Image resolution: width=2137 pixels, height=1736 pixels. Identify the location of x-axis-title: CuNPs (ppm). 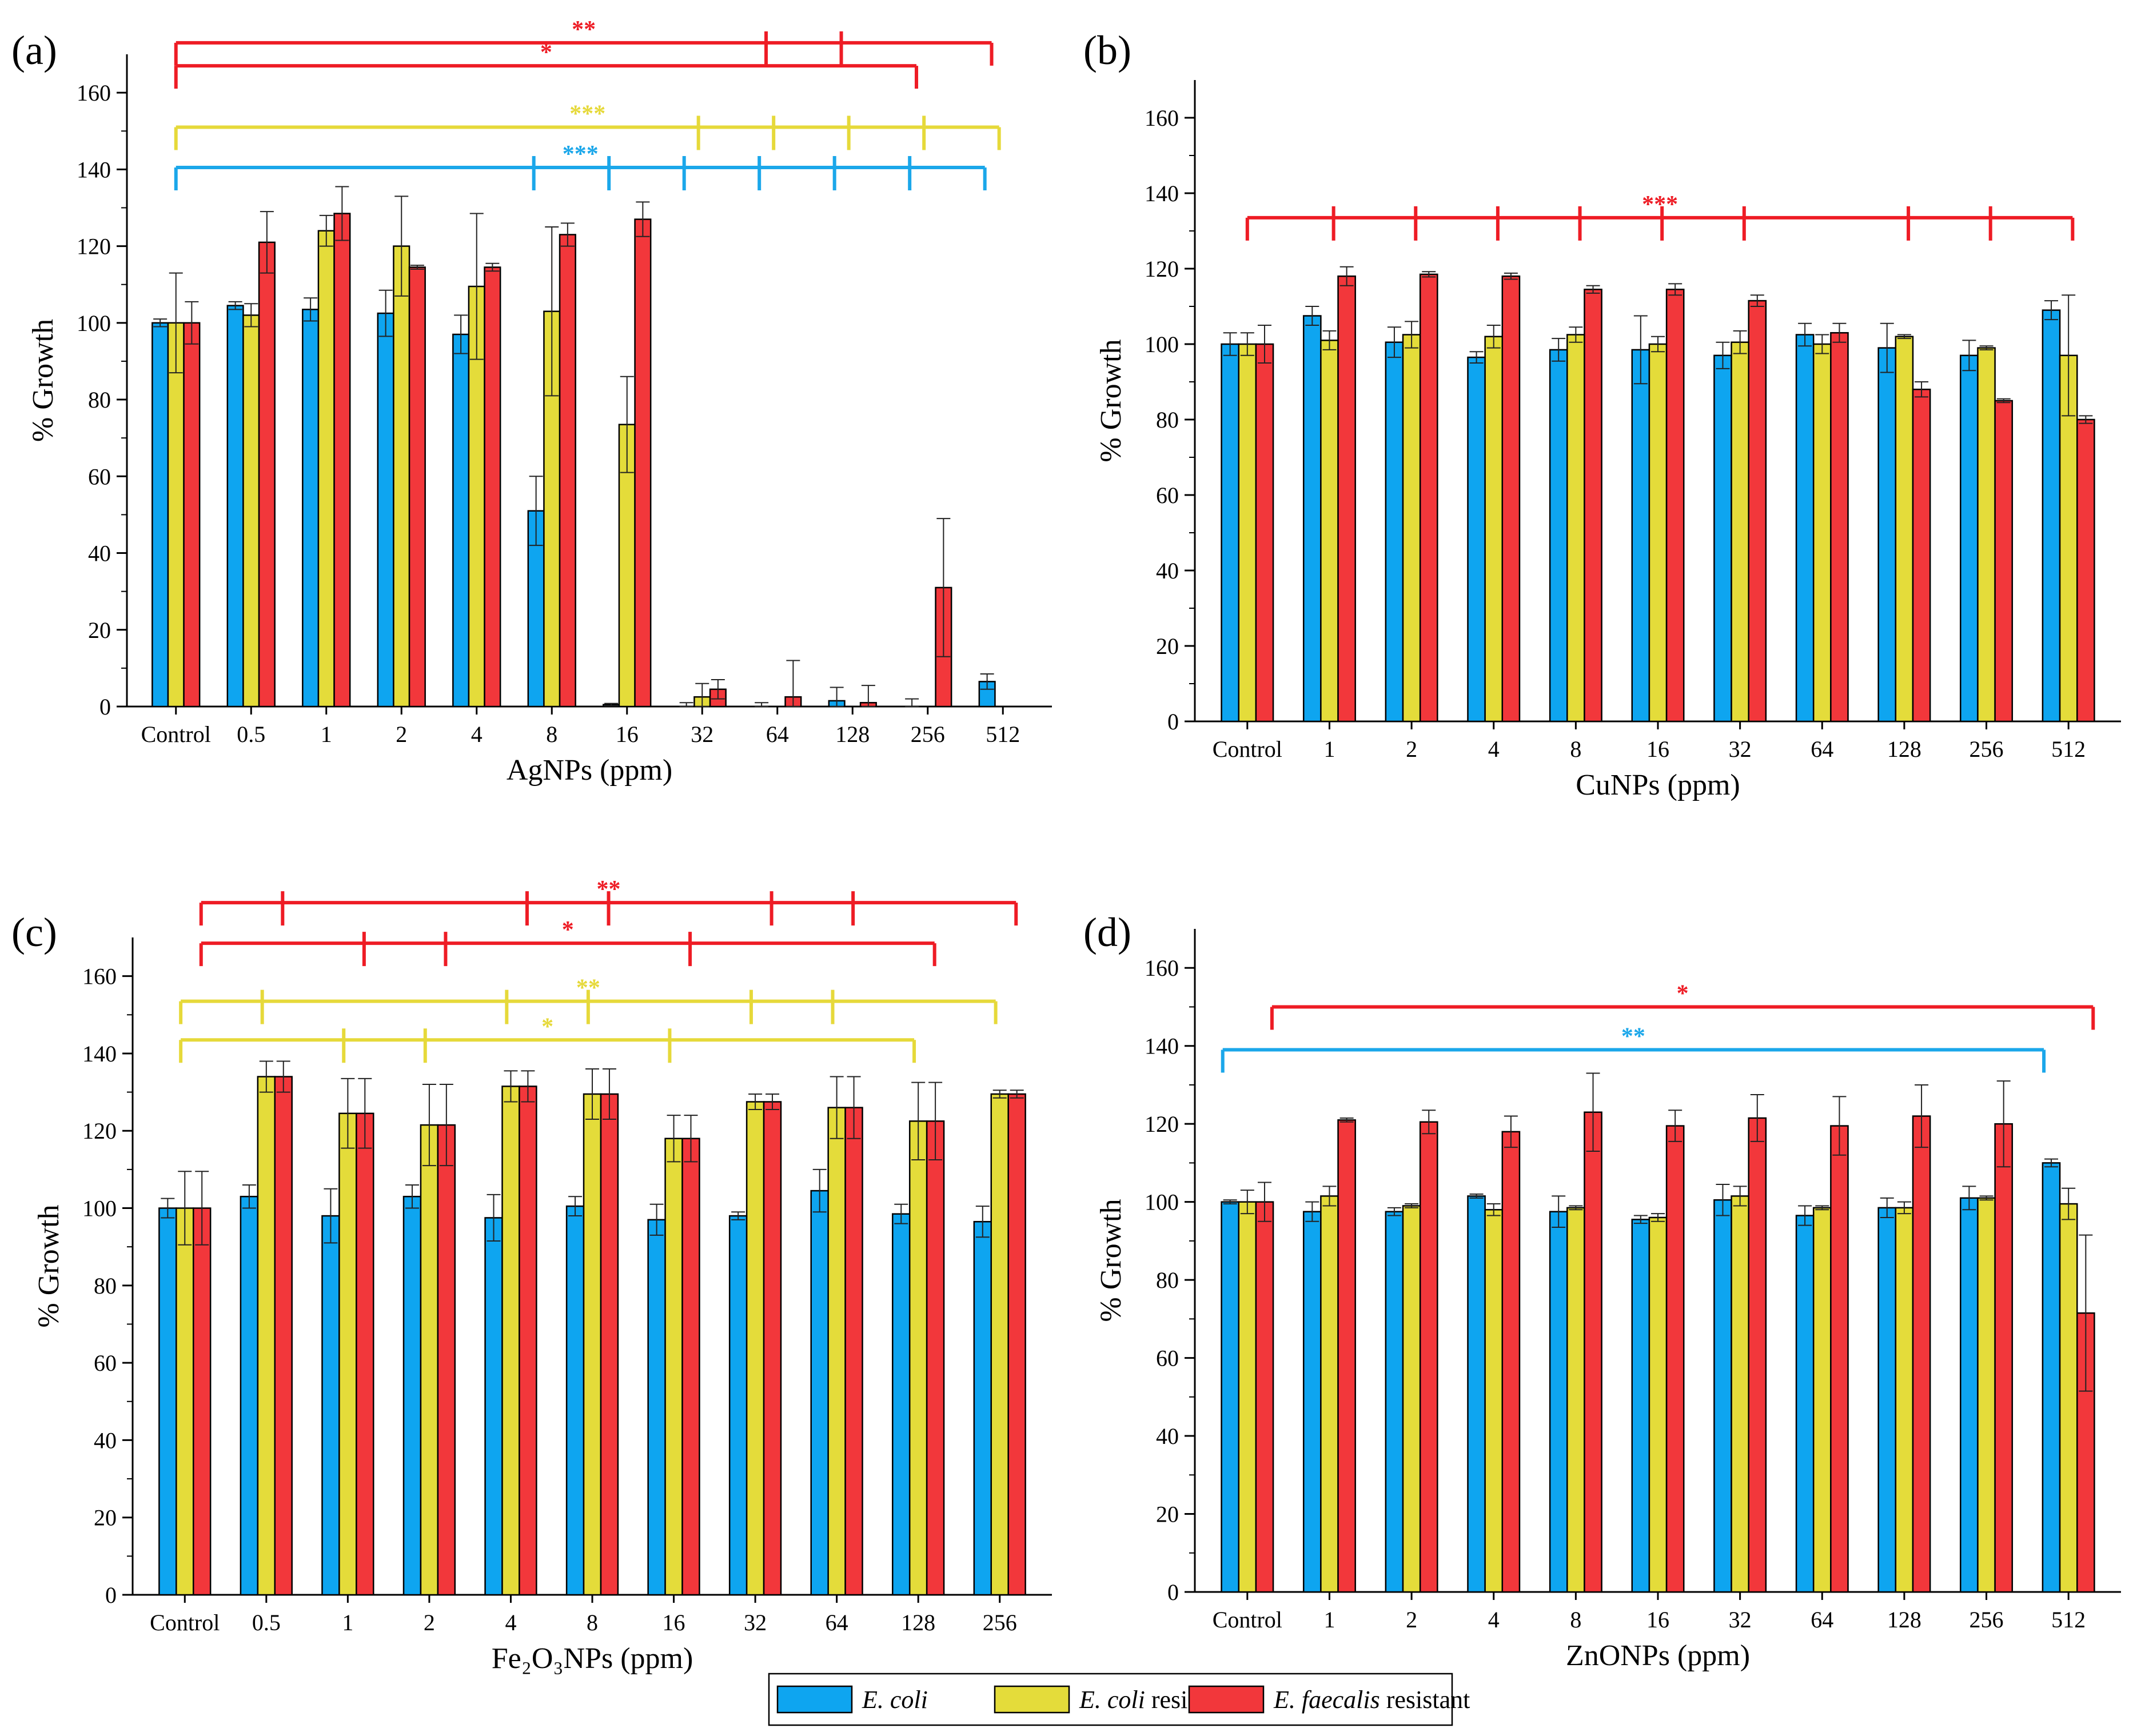
(1658, 785).